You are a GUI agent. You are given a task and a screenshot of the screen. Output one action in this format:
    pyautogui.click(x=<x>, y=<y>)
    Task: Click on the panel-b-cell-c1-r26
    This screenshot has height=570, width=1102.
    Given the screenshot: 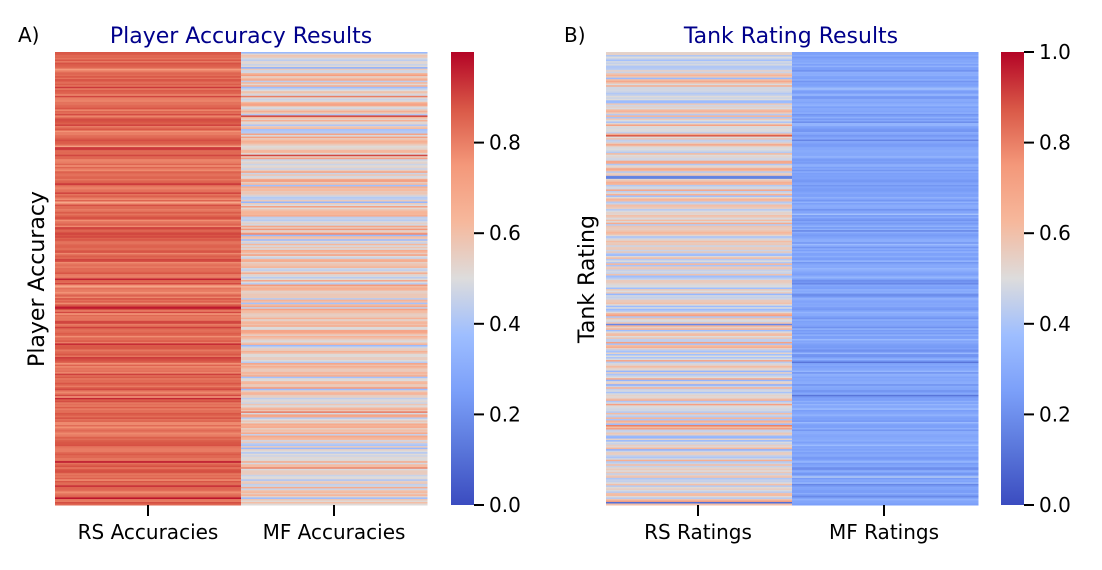 What is the action you would take?
    pyautogui.click(x=885, y=92)
    